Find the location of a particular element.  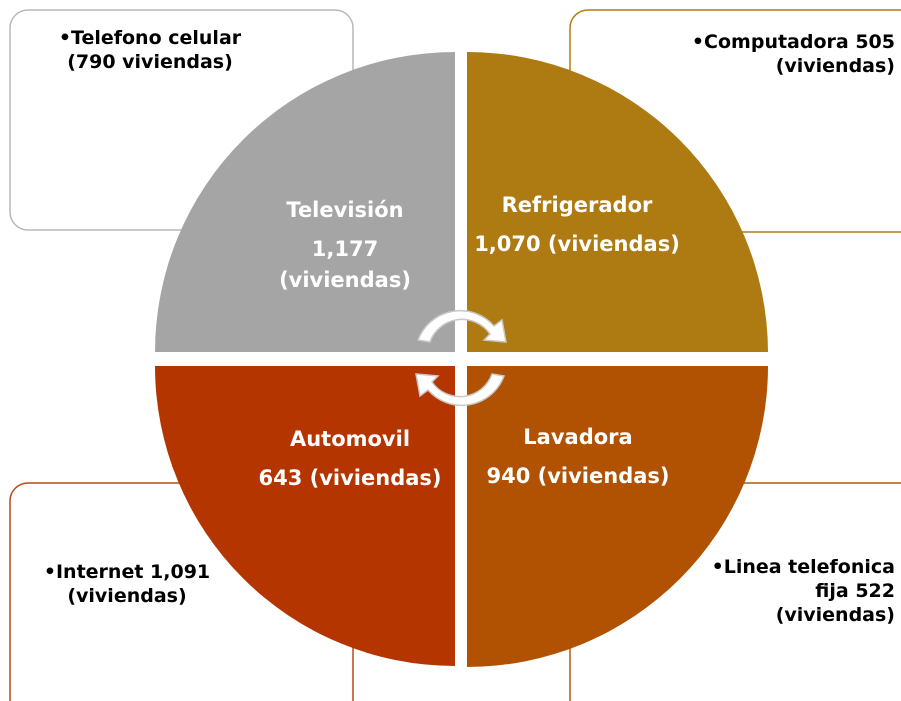

label: Televisión is located at coordinates (345, 210).